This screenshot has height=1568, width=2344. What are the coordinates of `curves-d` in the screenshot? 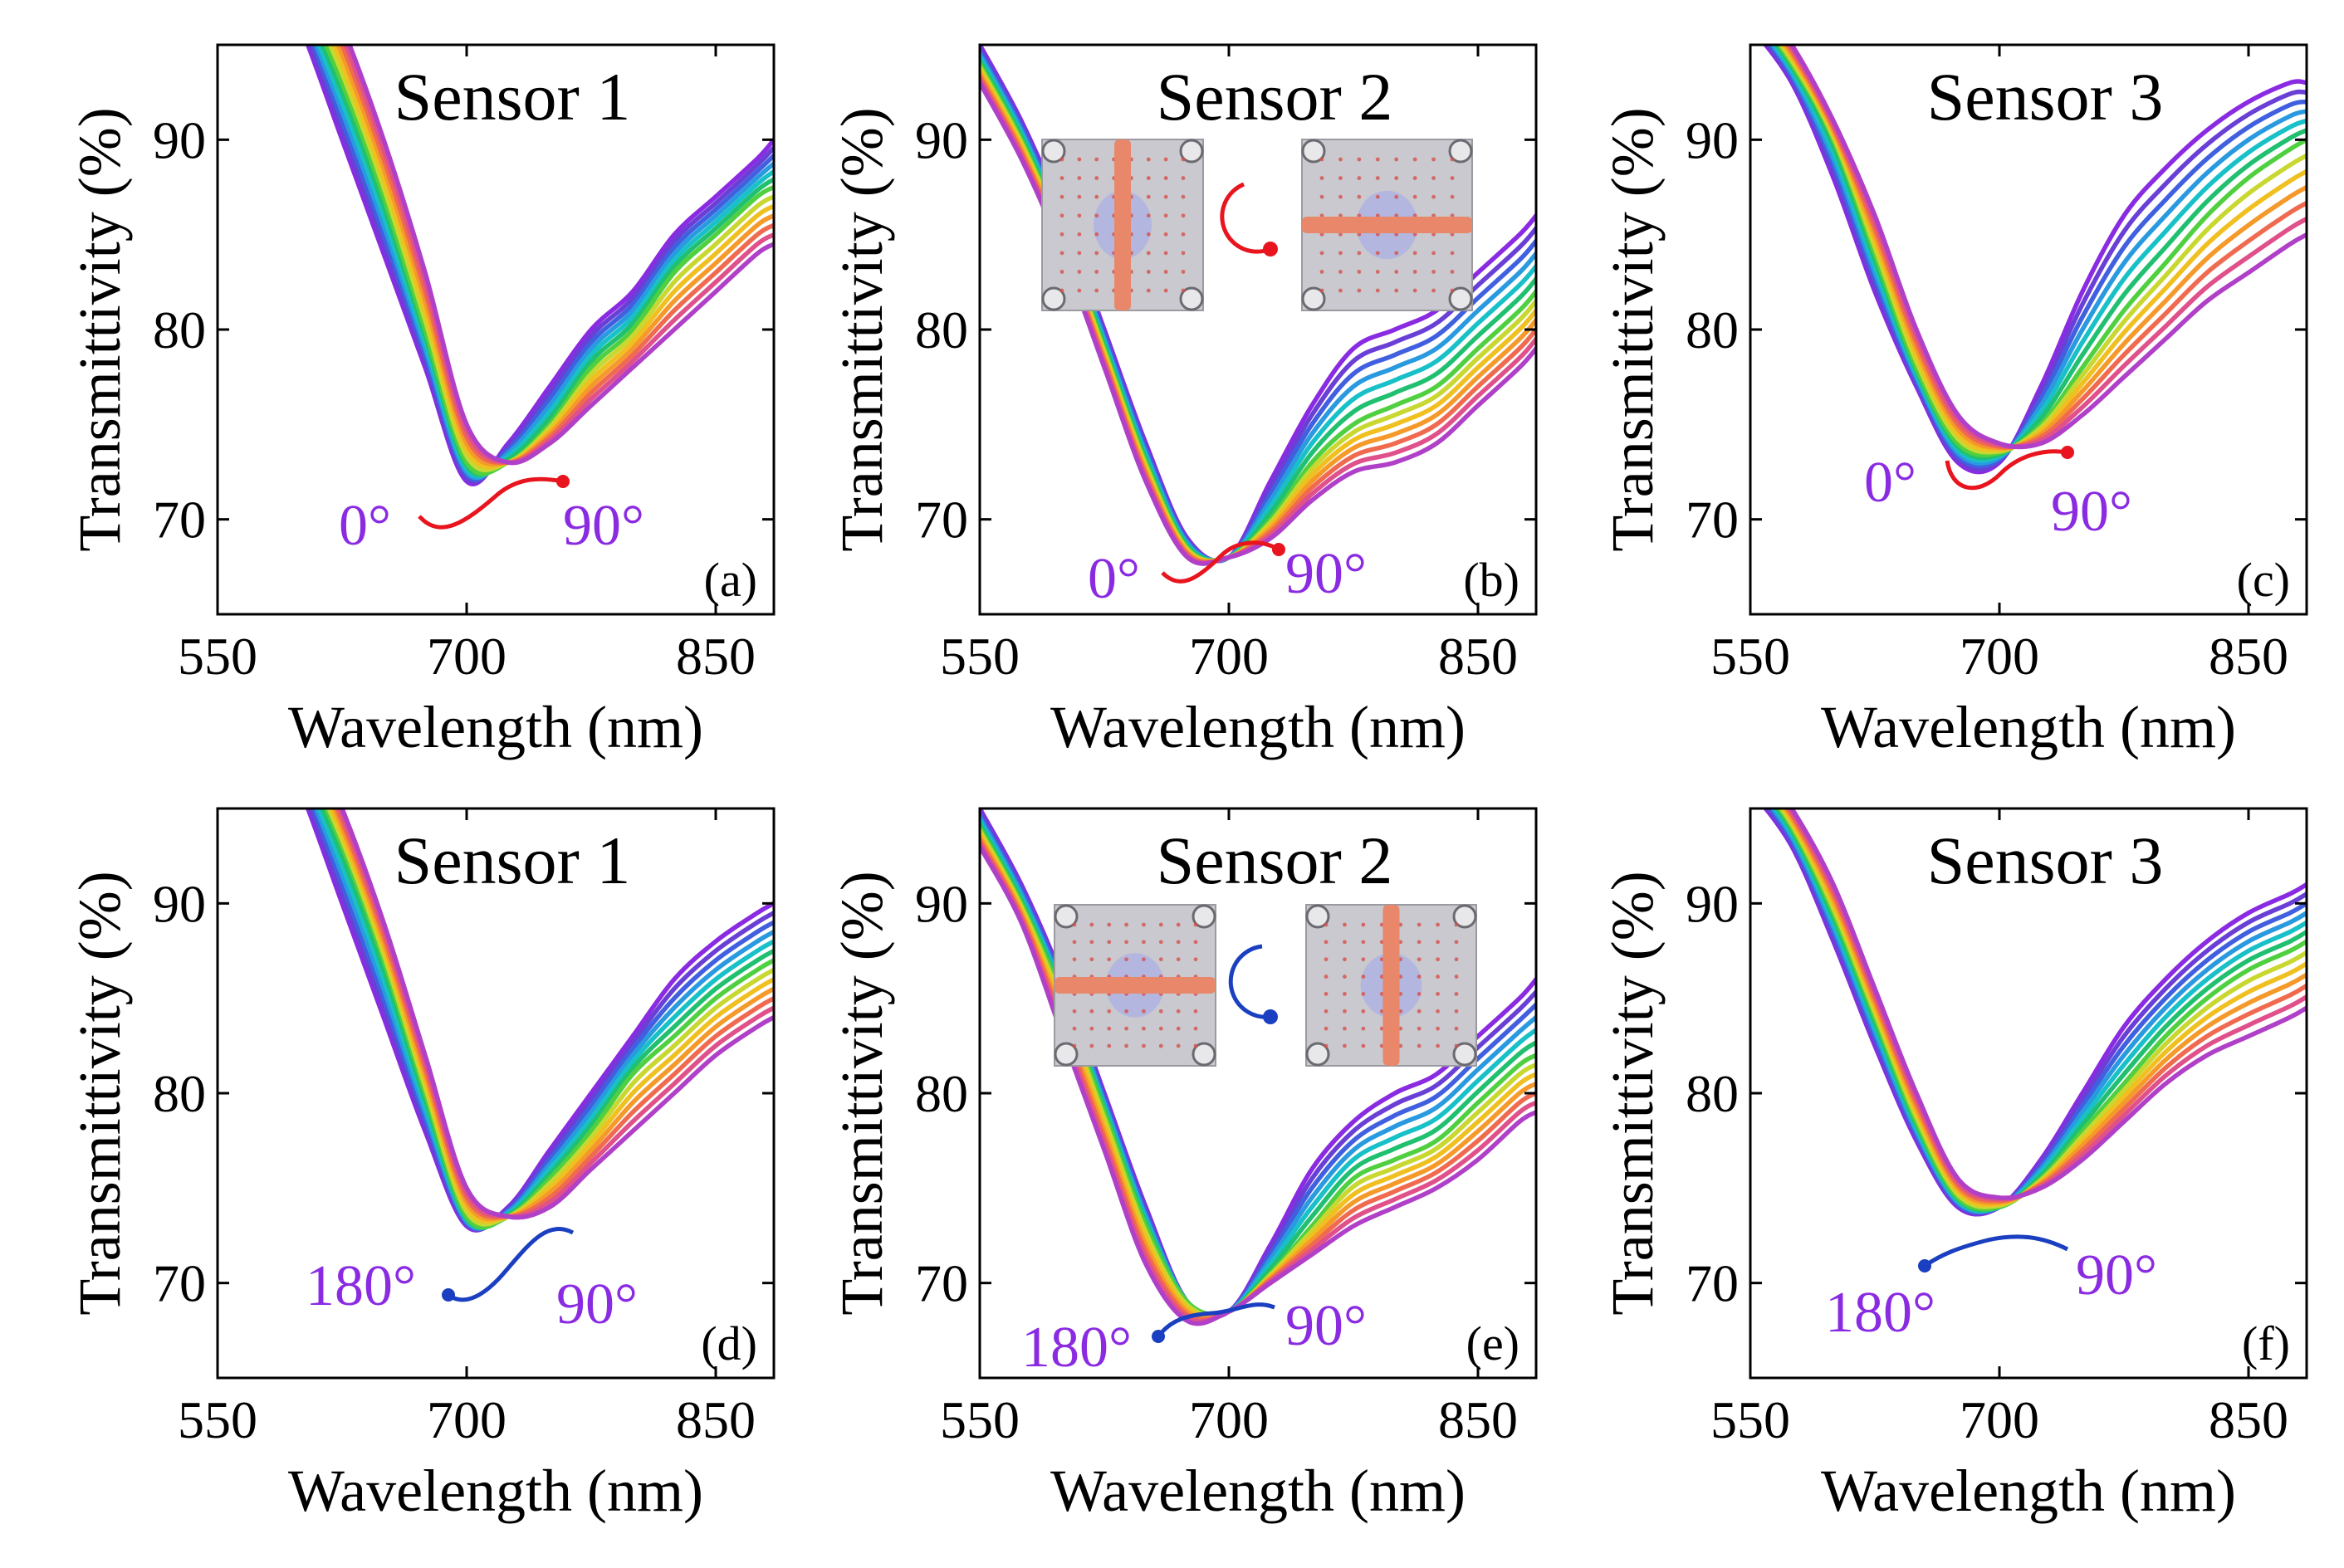 It's located at (539, 1021).